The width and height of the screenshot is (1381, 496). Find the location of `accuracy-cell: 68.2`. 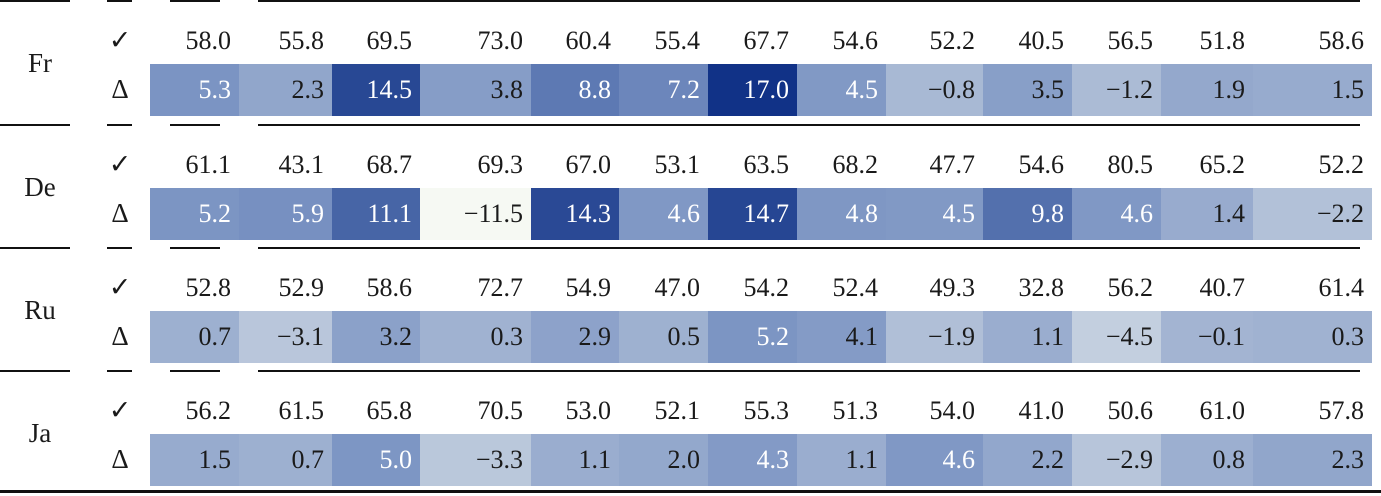

accuracy-cell: 68.2 is located at coordinates (855, 164).